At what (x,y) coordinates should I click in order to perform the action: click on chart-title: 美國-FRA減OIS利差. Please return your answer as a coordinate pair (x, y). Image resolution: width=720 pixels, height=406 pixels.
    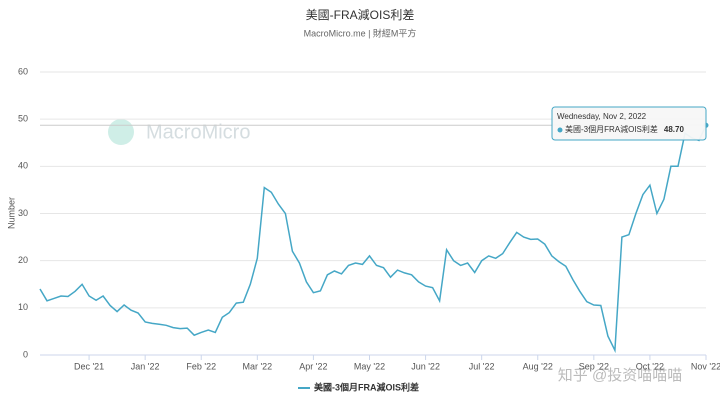
    Looking at the image, I should click on (360, 14).